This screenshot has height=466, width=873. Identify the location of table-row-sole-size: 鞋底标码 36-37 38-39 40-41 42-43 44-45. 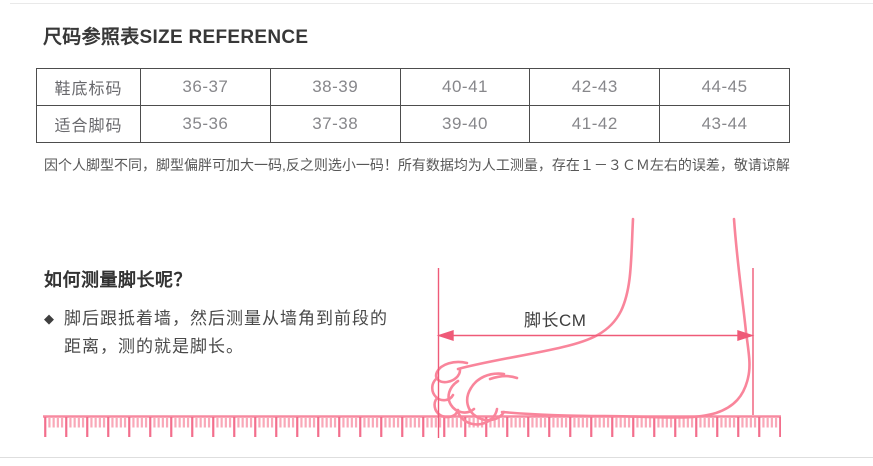
(413, 87).